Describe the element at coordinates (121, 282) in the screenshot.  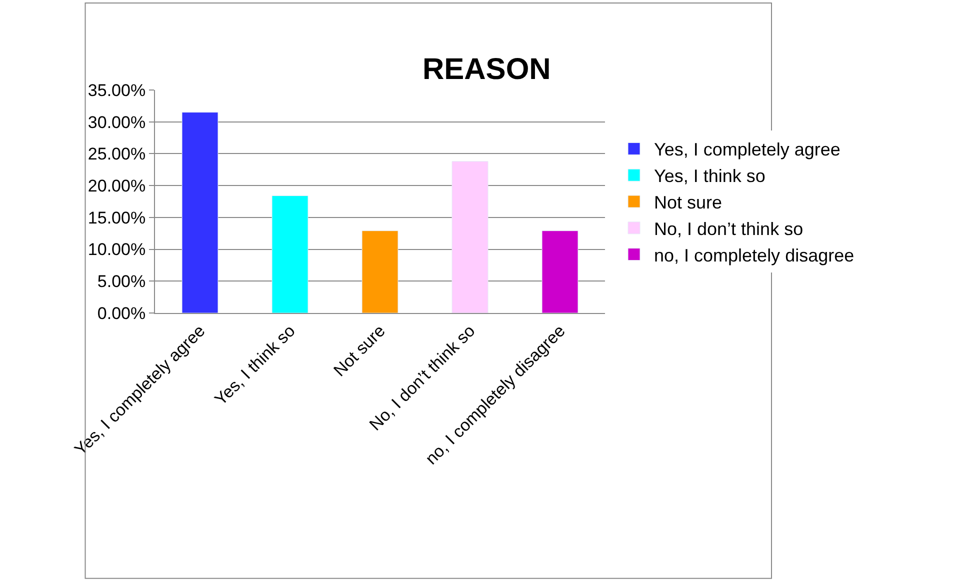
I see `y-tick-label: 5.00%` at that location.